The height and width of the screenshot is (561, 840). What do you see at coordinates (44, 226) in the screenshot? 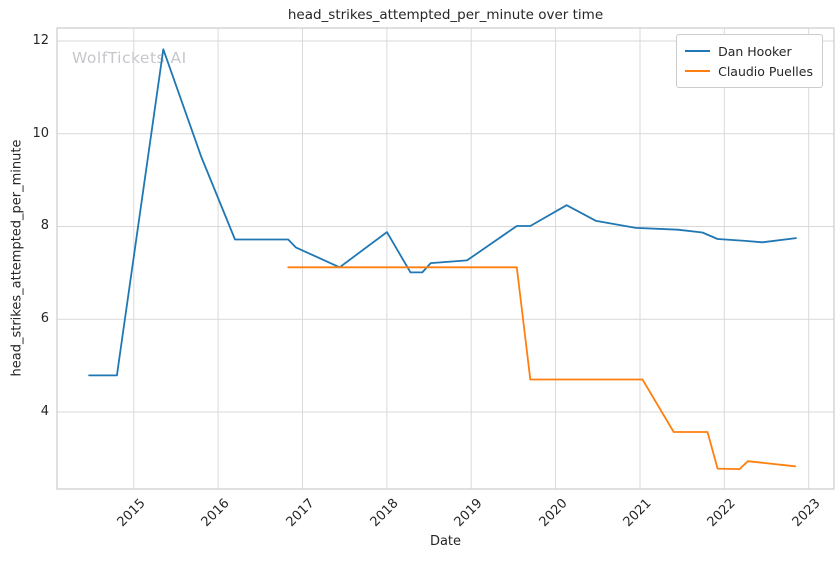
I see `y-tick-label: 8` at bounding box center [44, 226].